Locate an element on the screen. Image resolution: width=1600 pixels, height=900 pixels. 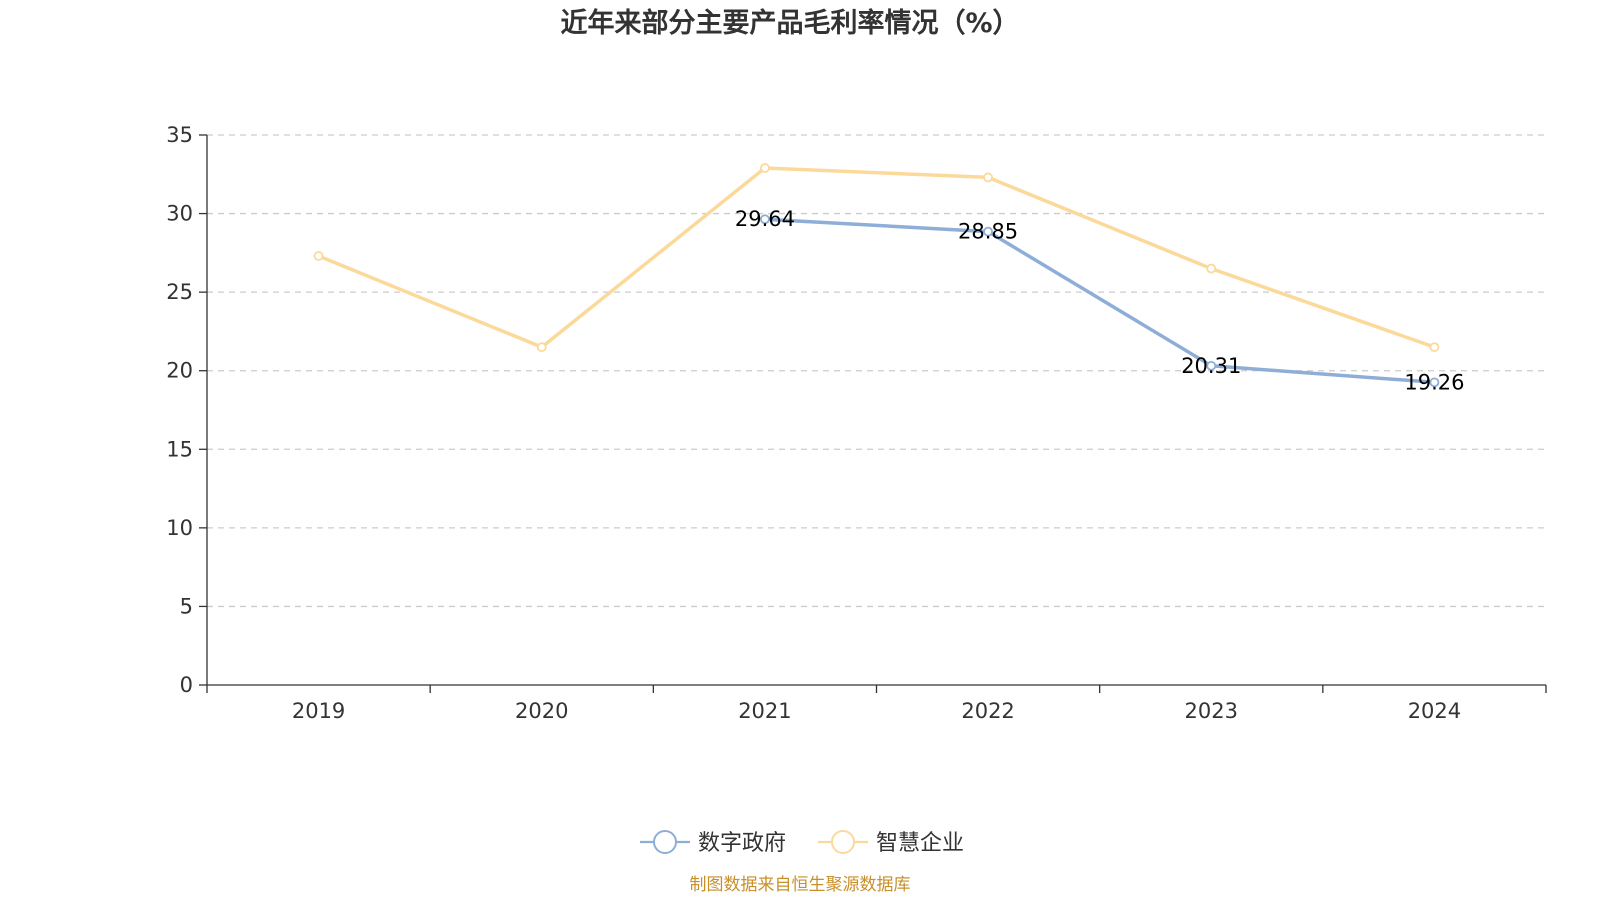
legend-label: 智慧企业 is located at coordinates (920, 843).